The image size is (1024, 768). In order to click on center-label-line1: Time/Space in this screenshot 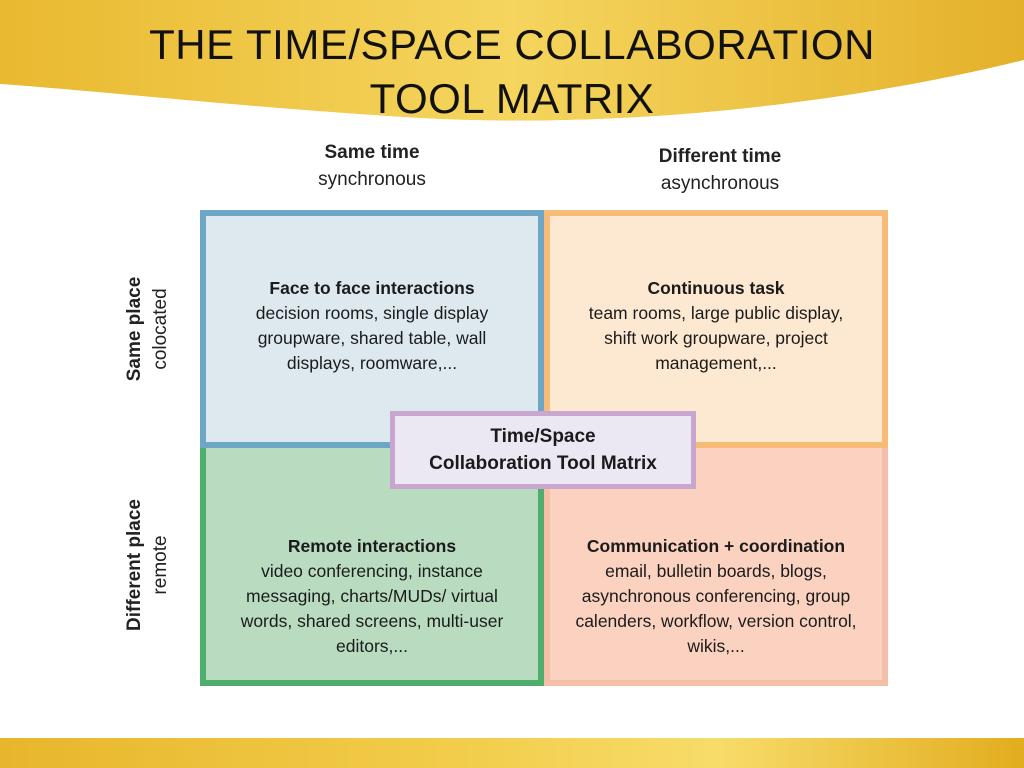, I will do `click(543, 436)`.